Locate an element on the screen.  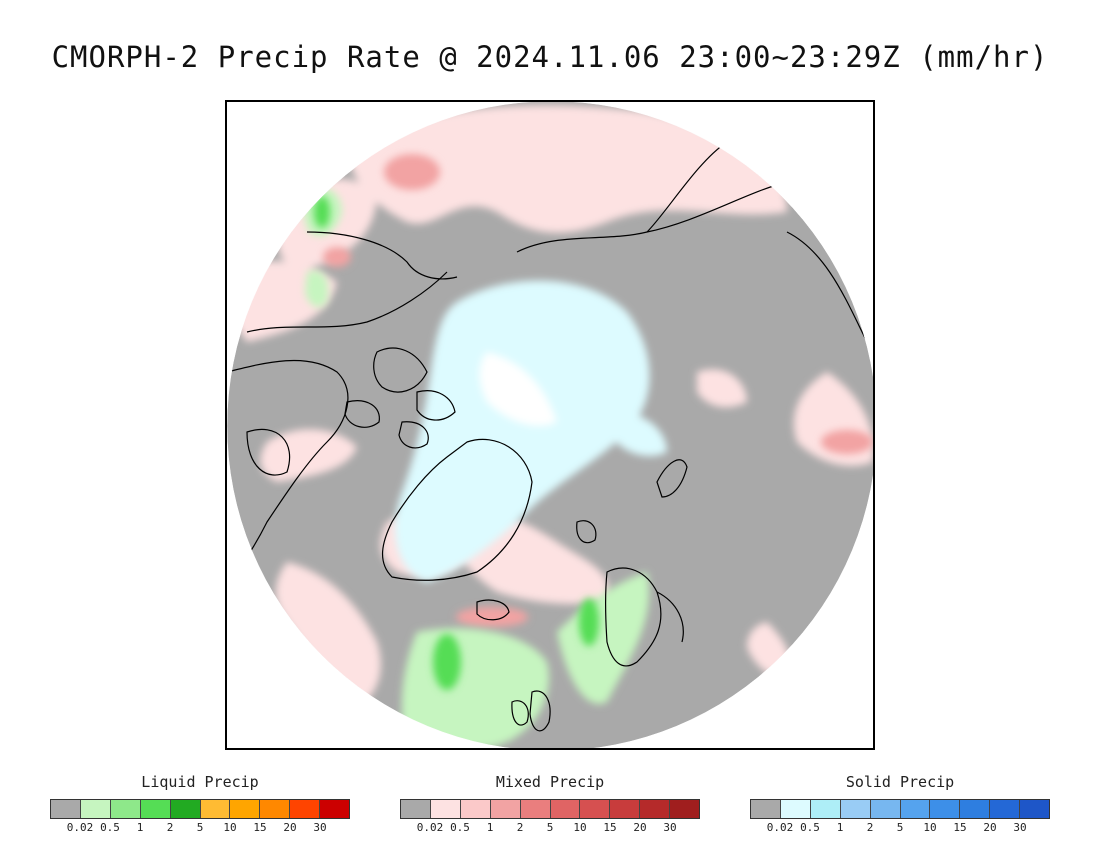
legend-title: Liquid Precip is located at coordinates (200, 782).